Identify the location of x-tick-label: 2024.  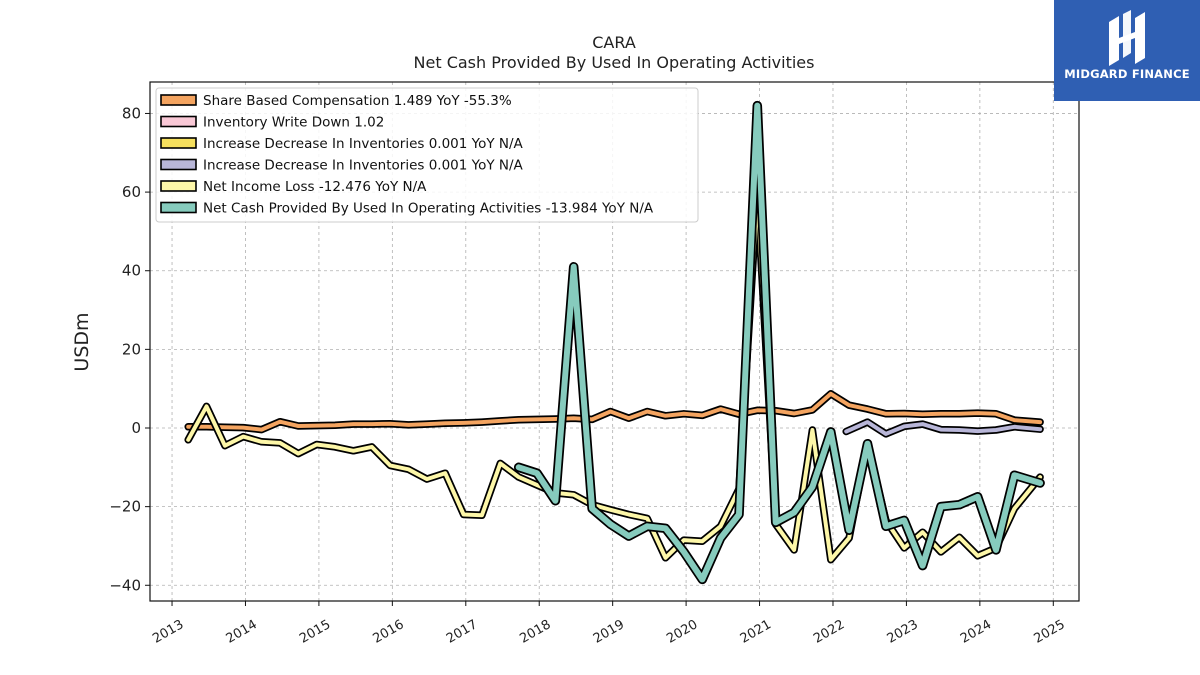
(976, 632).